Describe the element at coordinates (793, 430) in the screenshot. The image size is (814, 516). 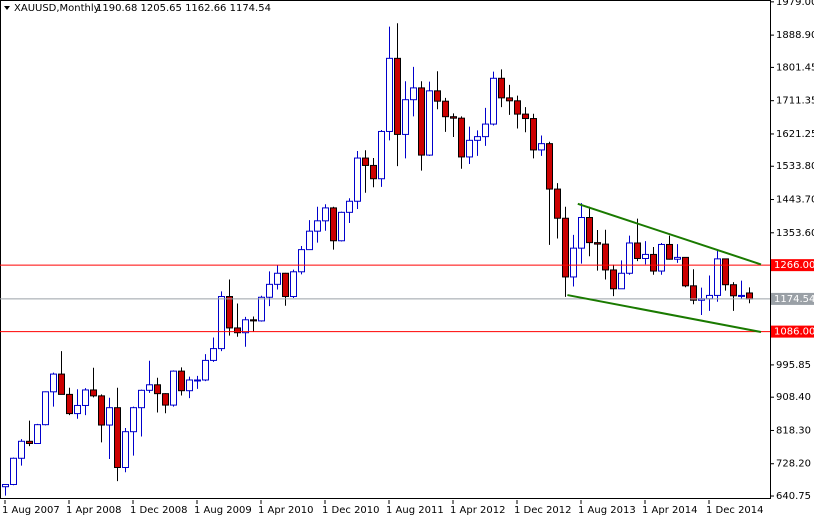
I see `y-tick-label: 818.30` at that location.